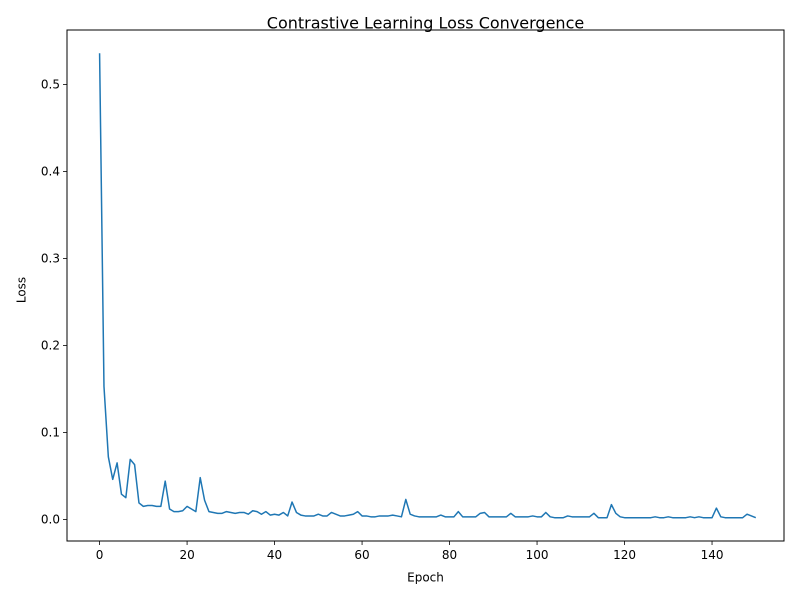 The height and width of the screenshot is (600, 800). Describe the element at coordinates (537, 555) in the screenshot. I see `x-tick-label: 100` at that location.